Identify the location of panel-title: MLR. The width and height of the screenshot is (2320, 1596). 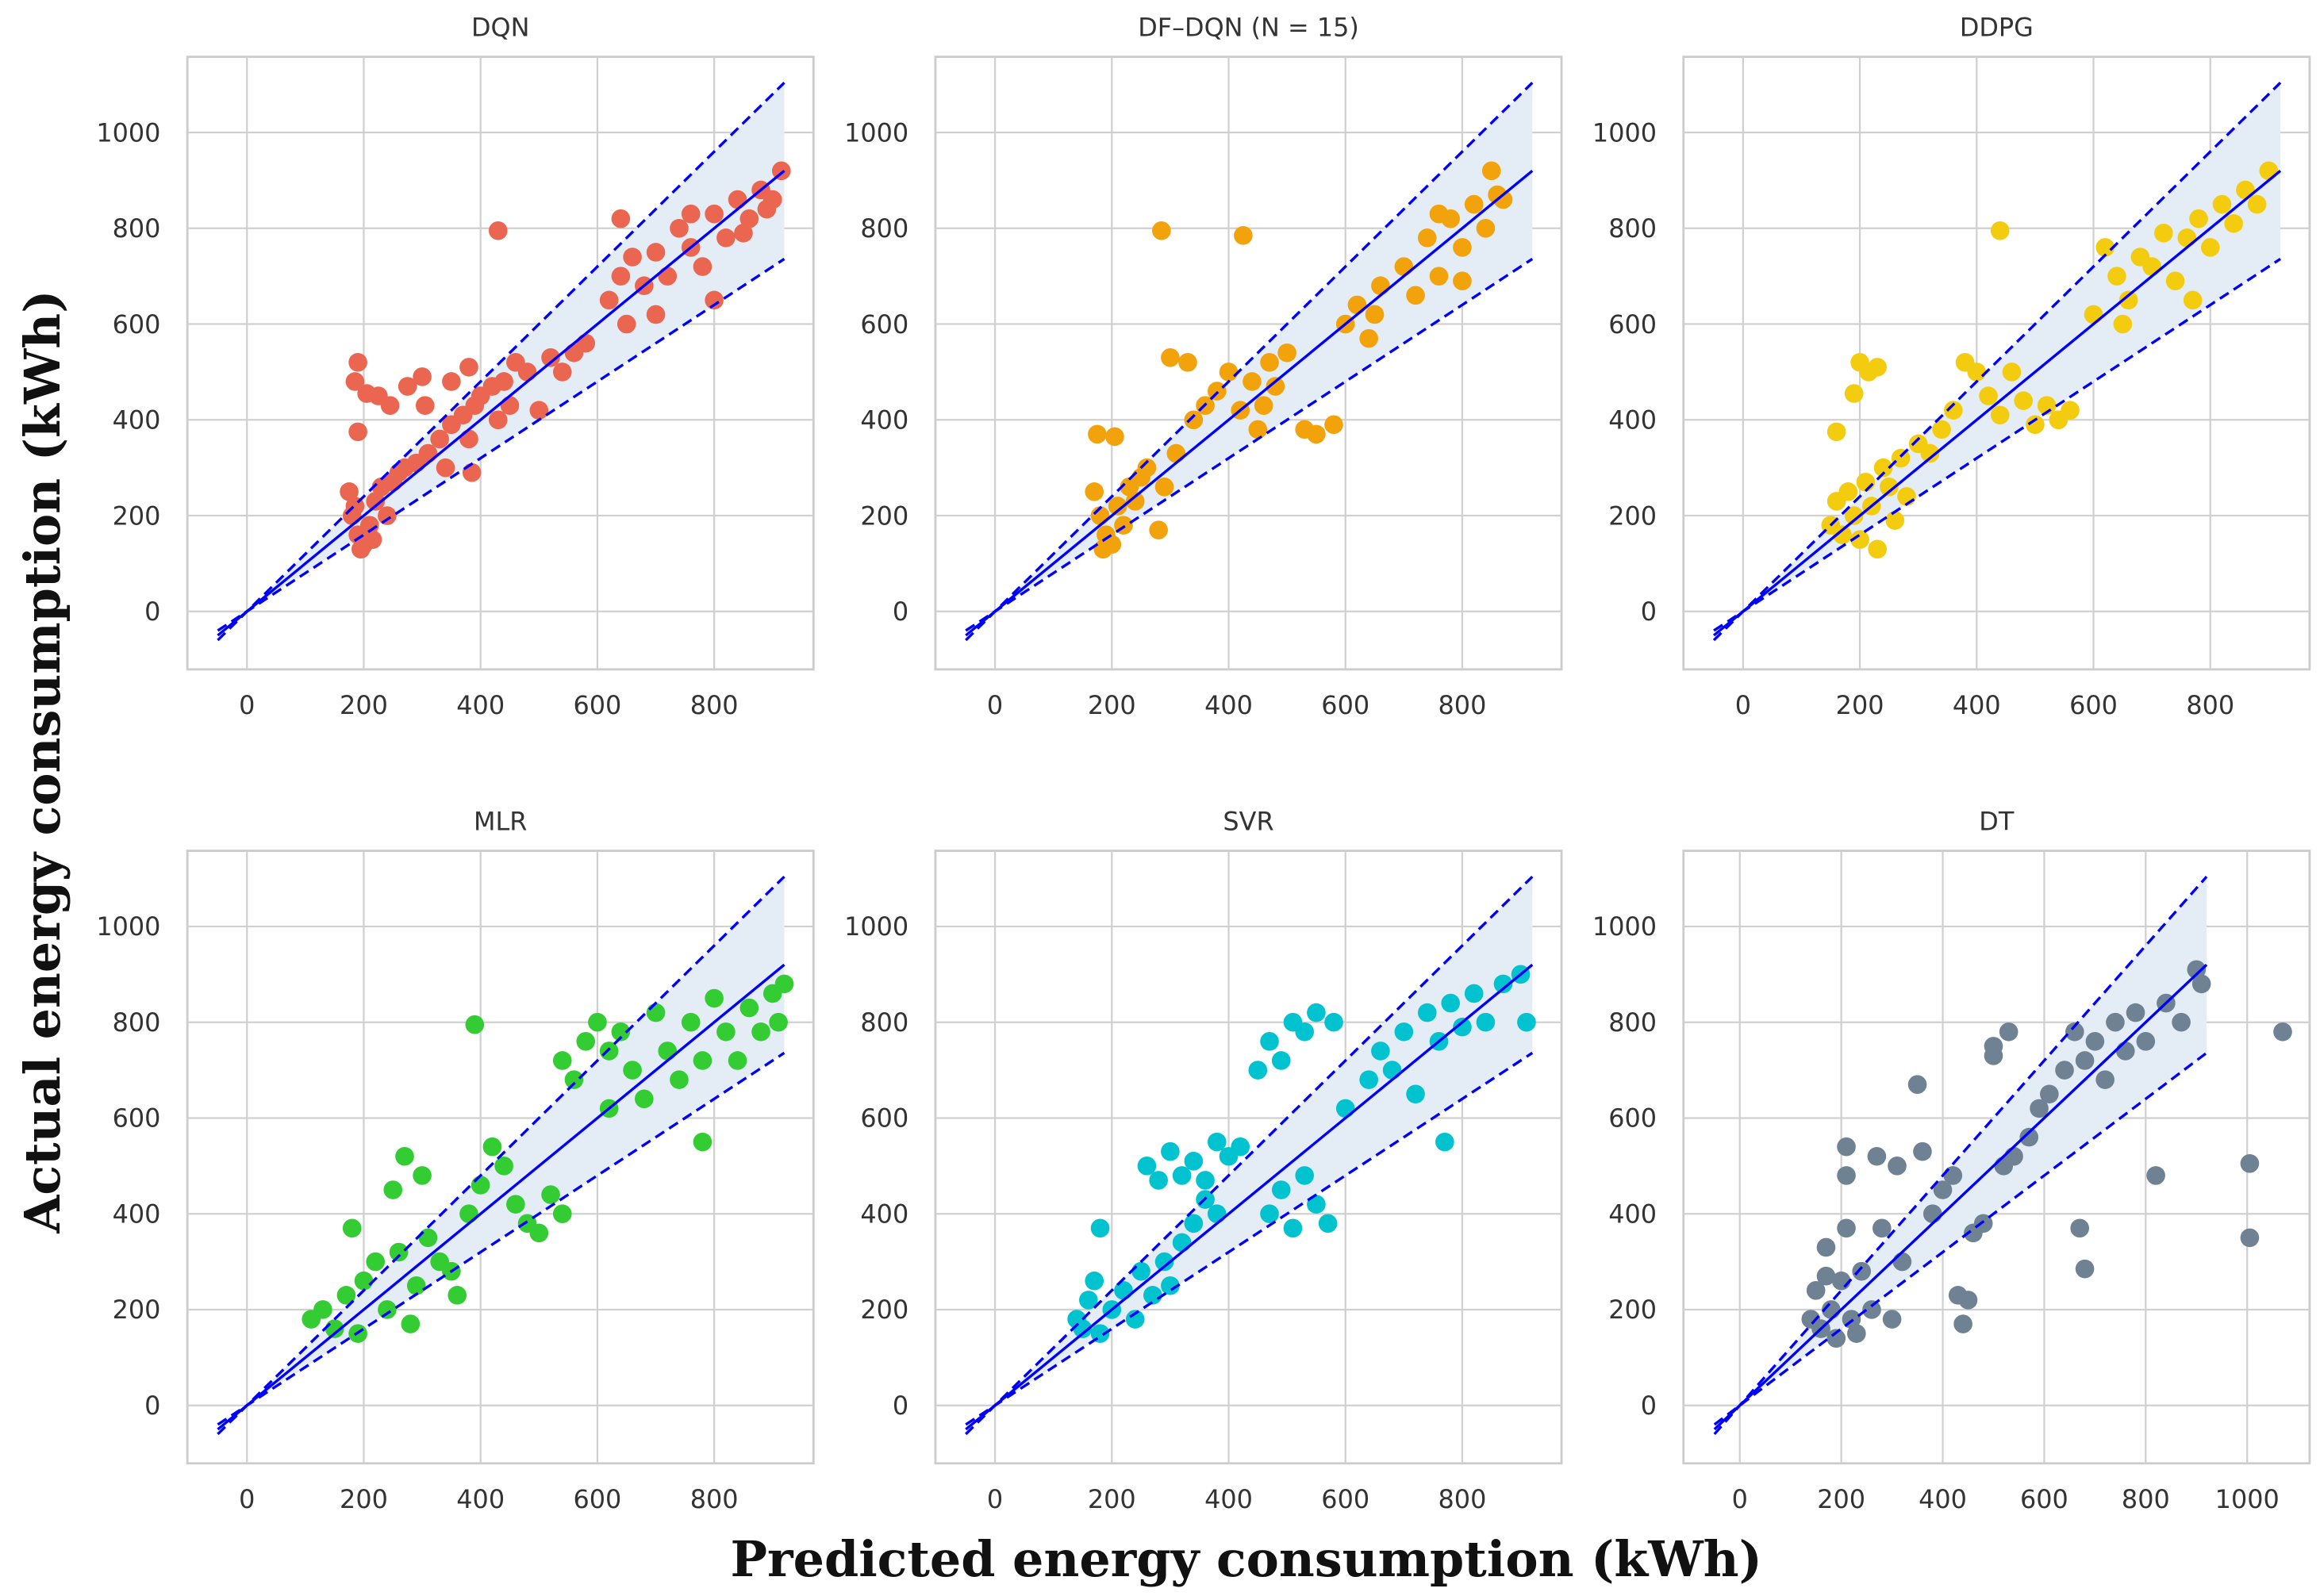
(500, 821).